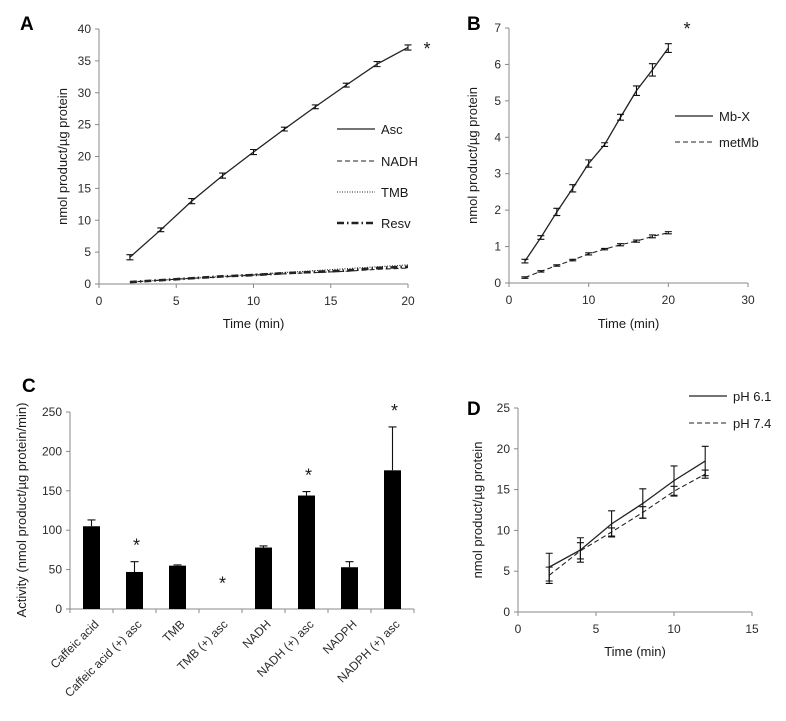 This screenshot has width=786, height=721. Describe the element at coordinates (29, 386) in the screenshot. I see `panel-label: C` at that location.